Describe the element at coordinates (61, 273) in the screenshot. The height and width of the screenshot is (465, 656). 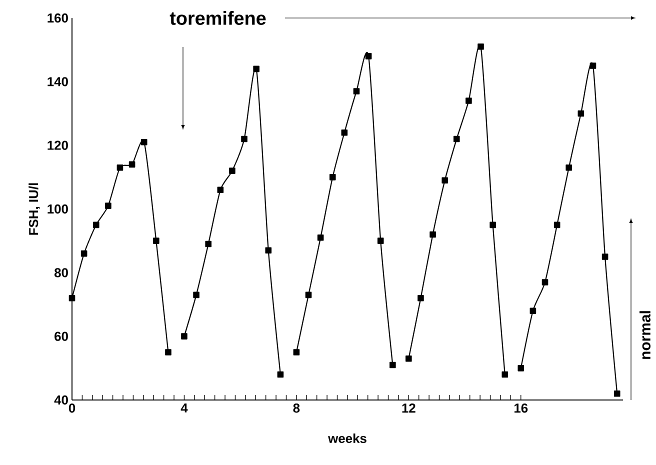
I see `y-tick-label: 80` at that location.